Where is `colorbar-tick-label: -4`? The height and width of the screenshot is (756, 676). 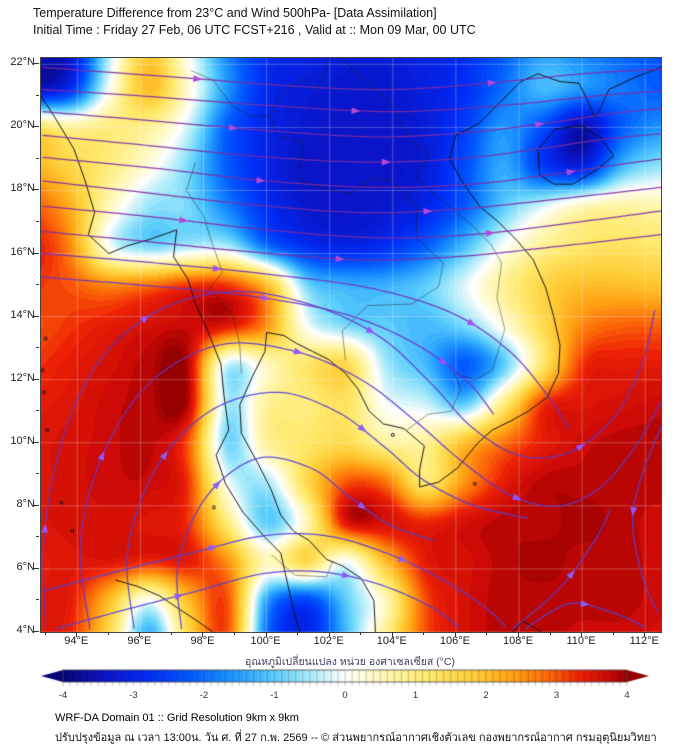
colorbar-tick-label: -4 is located at coordinates (63, 695).